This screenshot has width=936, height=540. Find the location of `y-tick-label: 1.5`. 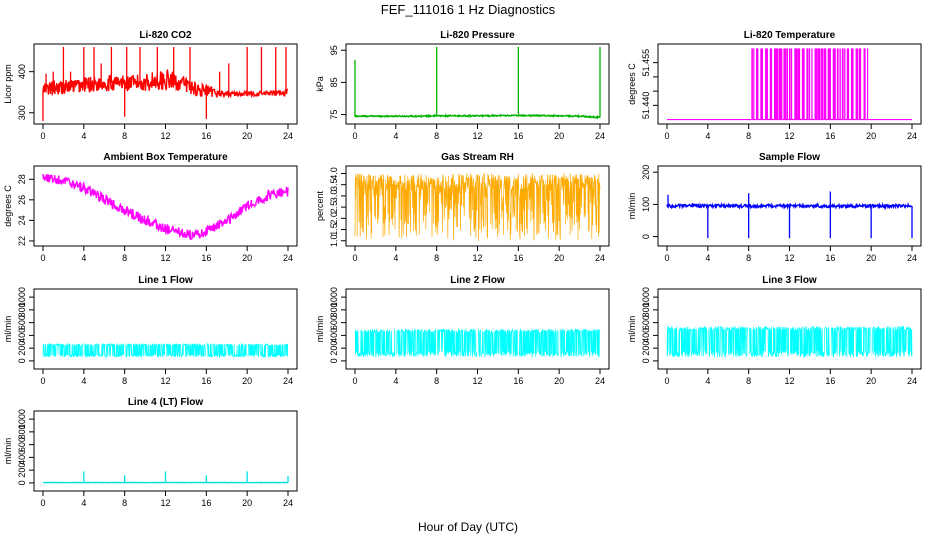

y-tick-label: 1.5 is located at coordinates (334, 229).